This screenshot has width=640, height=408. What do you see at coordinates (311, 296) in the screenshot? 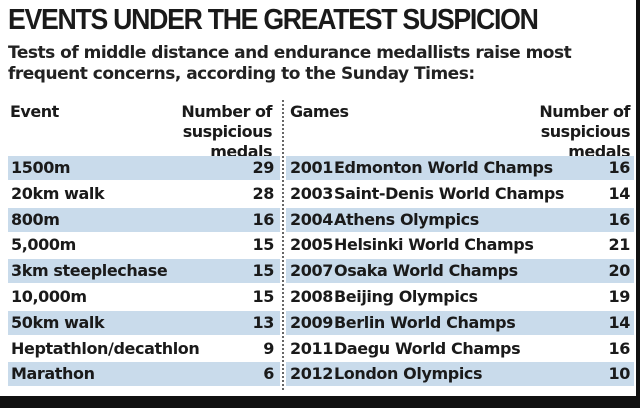
I see `games-year: 2008` at bounding box center [311, 296].